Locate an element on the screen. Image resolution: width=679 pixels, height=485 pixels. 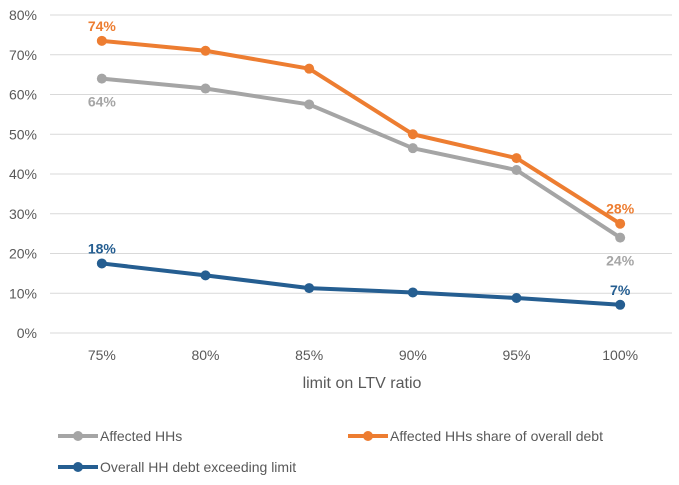
x-tick-label: 100% is located at coordinates (620, 355).